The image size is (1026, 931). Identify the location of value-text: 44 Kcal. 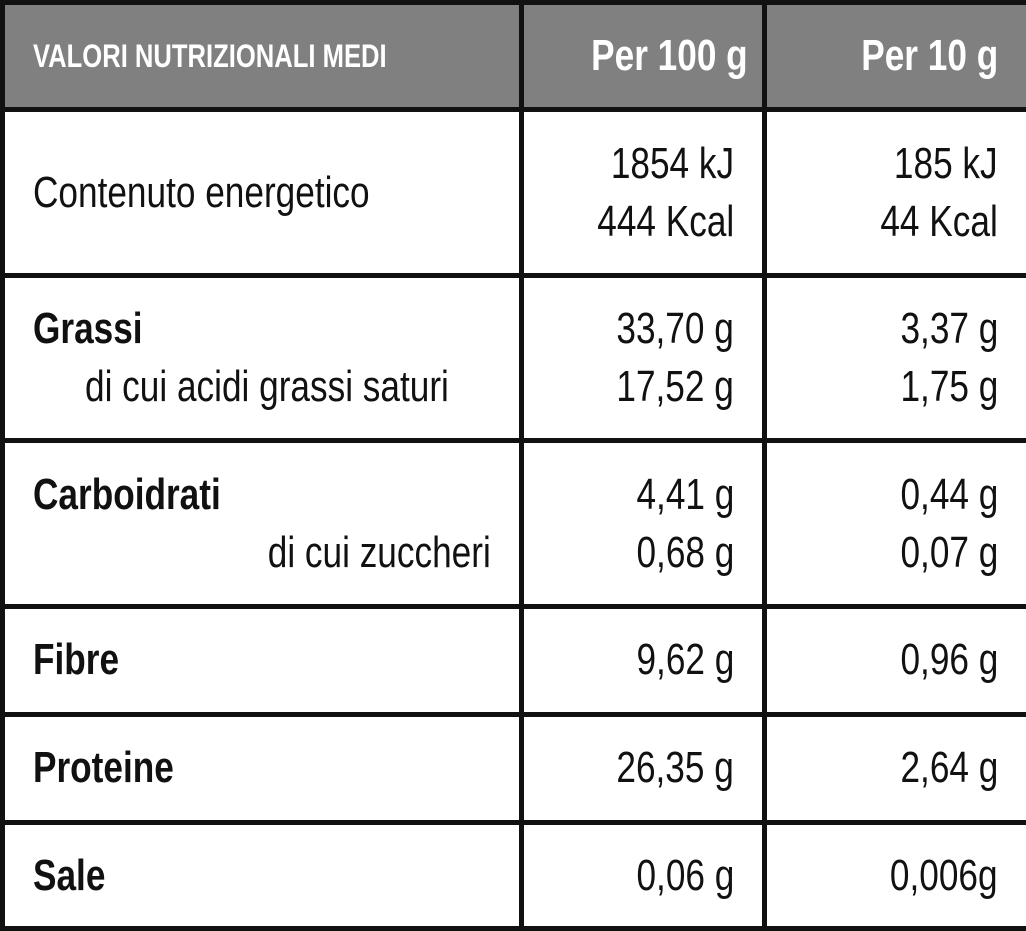
(939, 221).